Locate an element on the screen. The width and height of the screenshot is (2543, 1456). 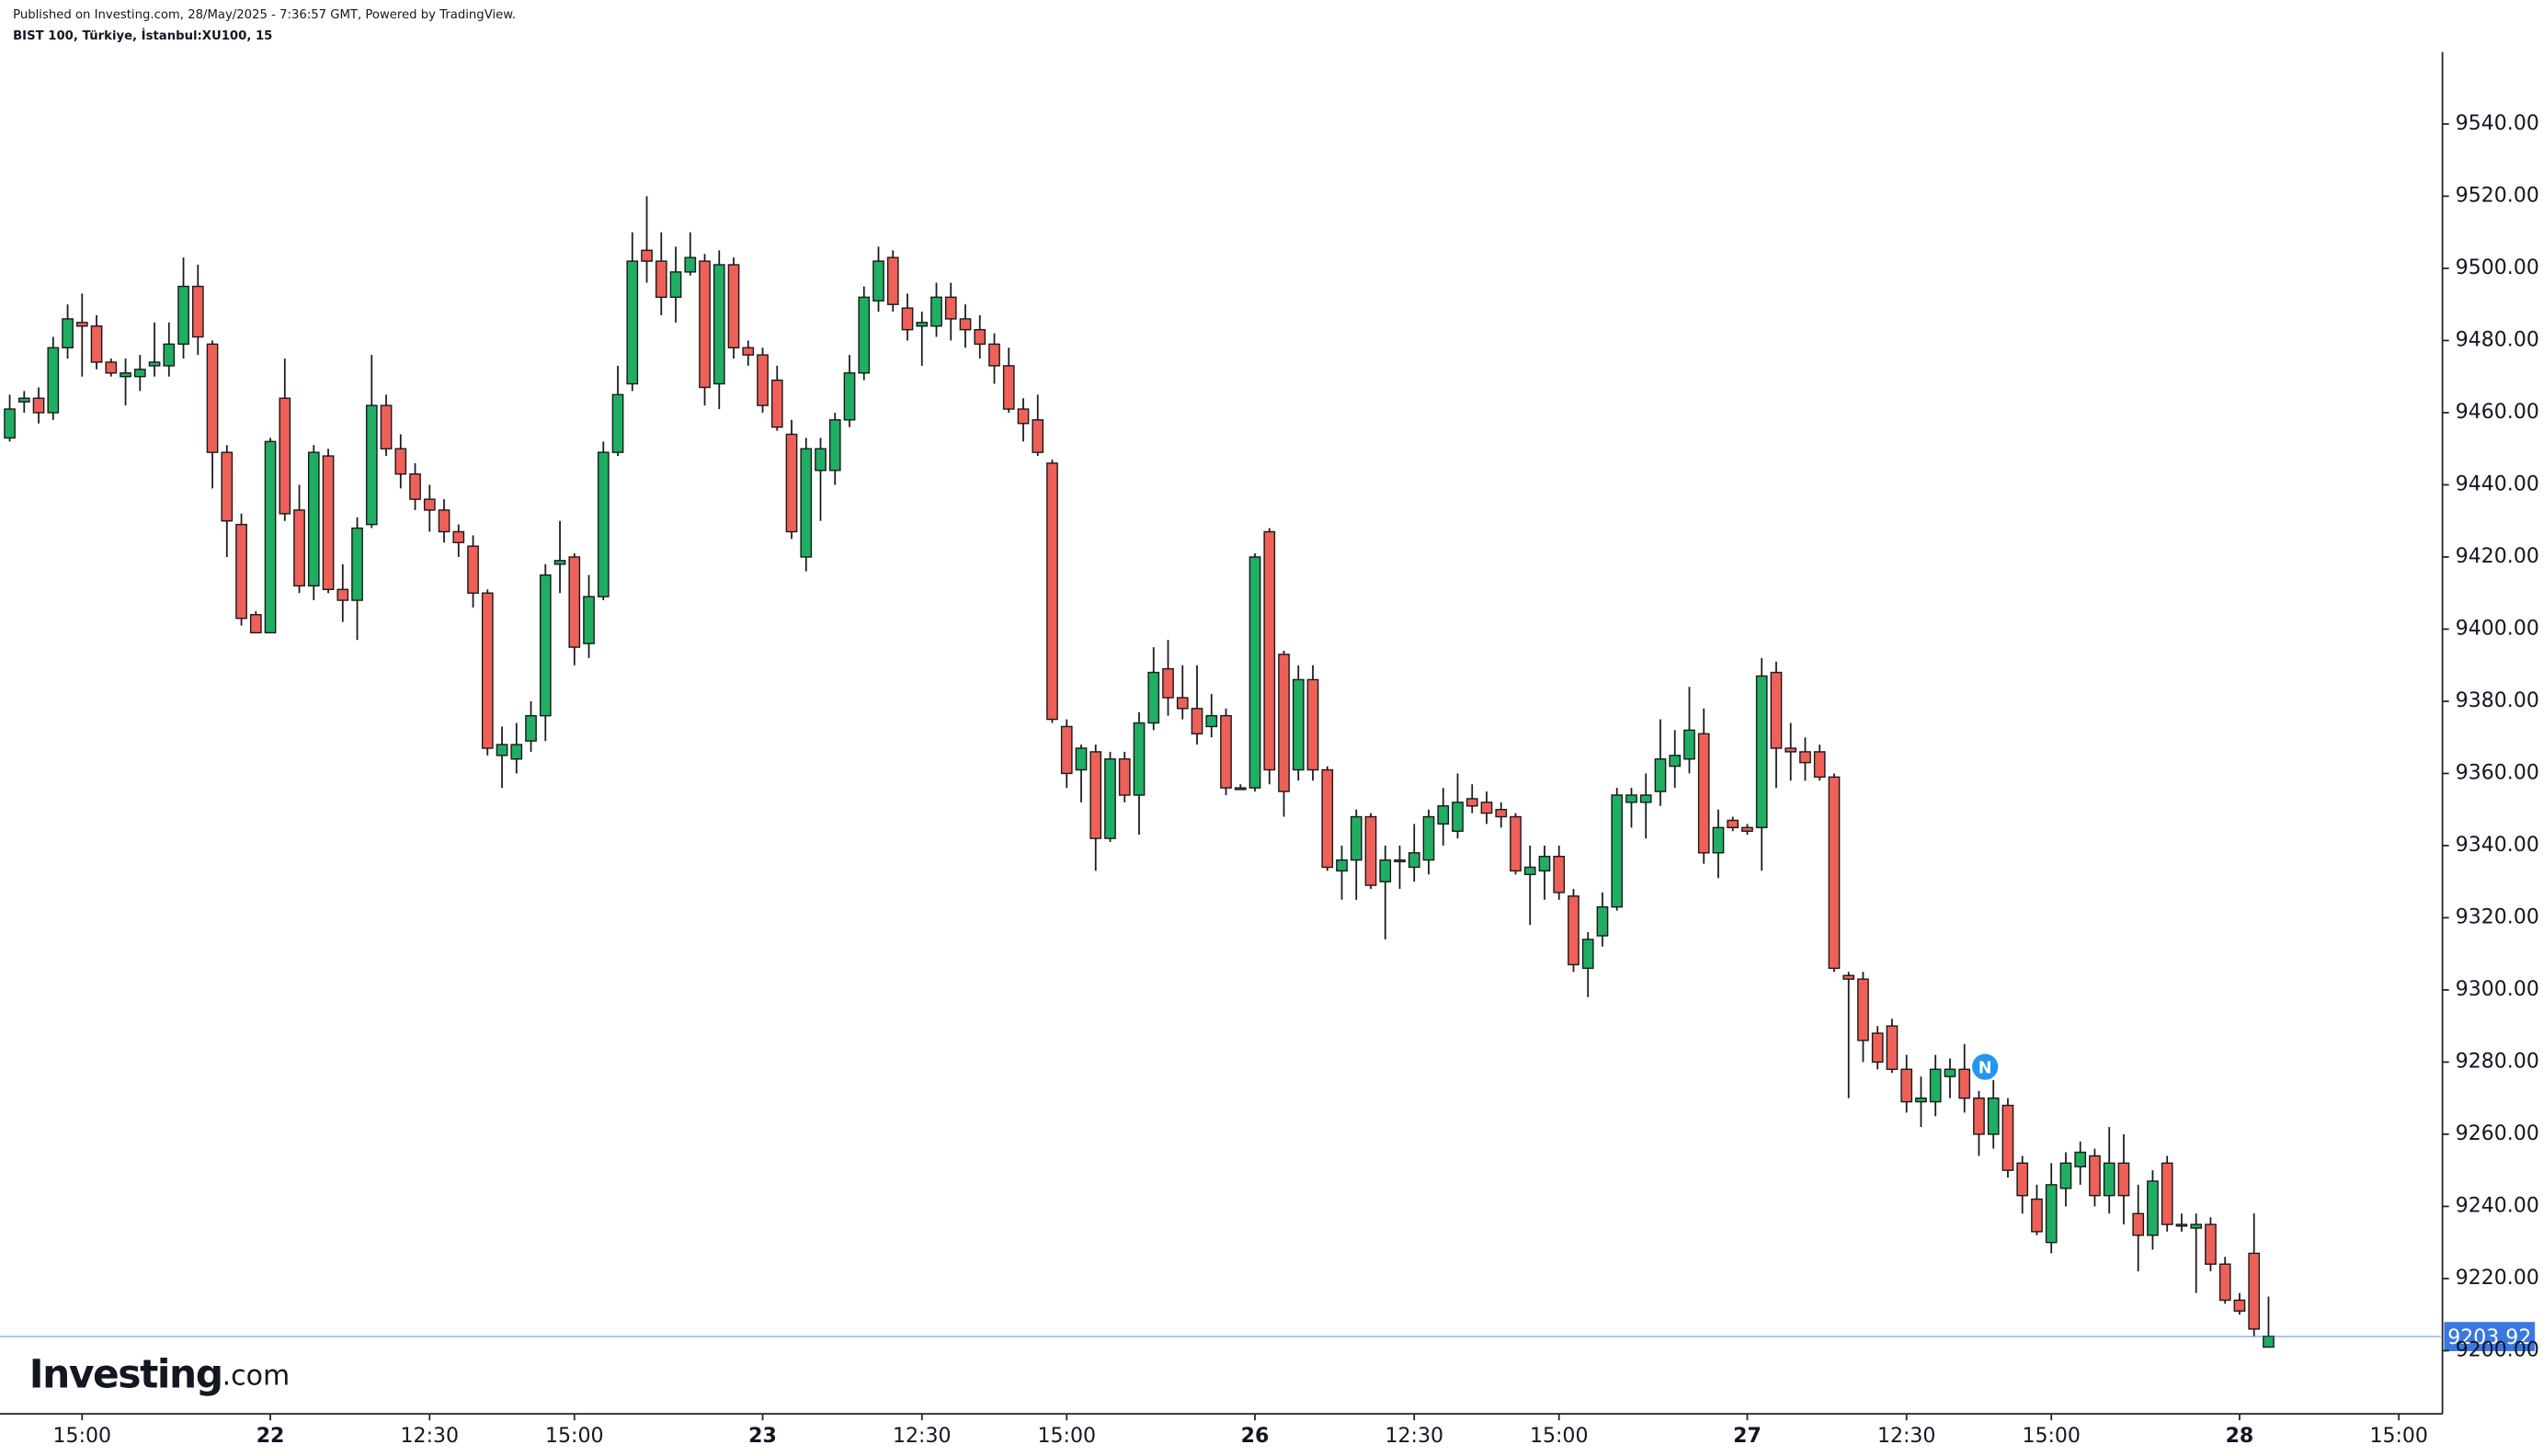
chart-title: BIST 100, Türkiye, İstanbul:XU100, 15 is located at coordinates (143, 35).